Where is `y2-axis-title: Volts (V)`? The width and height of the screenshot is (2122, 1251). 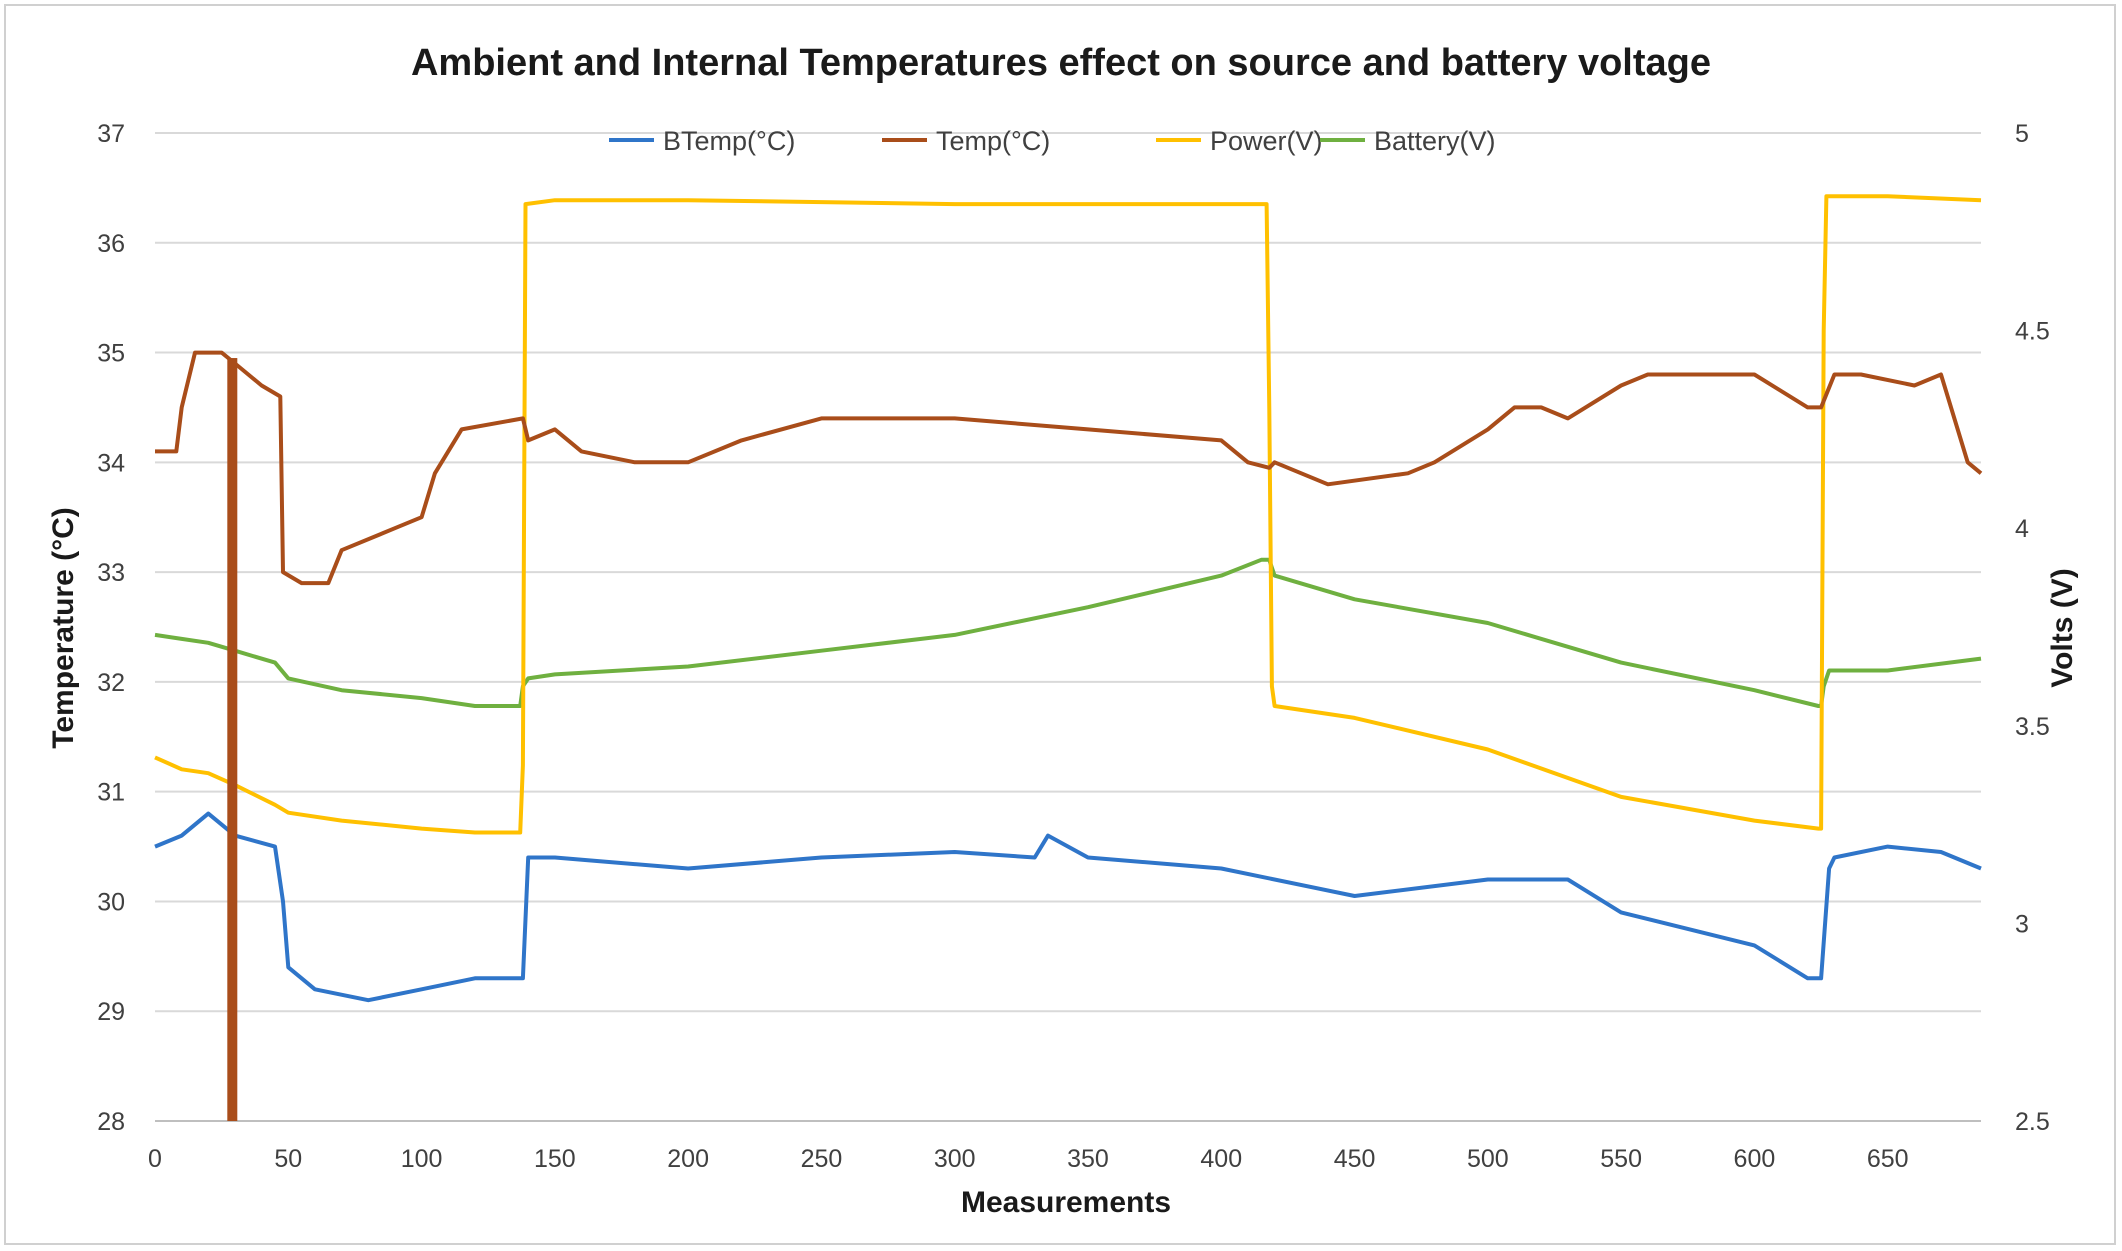 y2-axis-title: Volts (V) is located at coordinates (2062, 627).